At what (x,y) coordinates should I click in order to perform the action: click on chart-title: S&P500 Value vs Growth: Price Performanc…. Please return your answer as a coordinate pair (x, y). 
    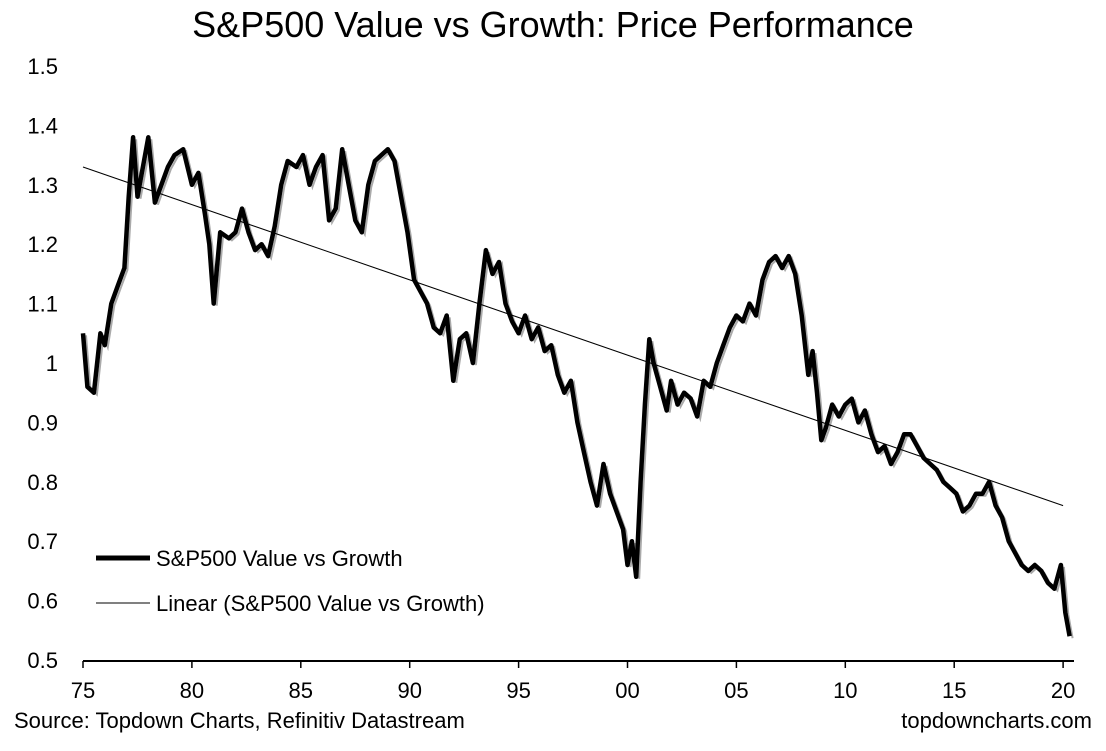
    Looking at the image, I should click on (553, 24).